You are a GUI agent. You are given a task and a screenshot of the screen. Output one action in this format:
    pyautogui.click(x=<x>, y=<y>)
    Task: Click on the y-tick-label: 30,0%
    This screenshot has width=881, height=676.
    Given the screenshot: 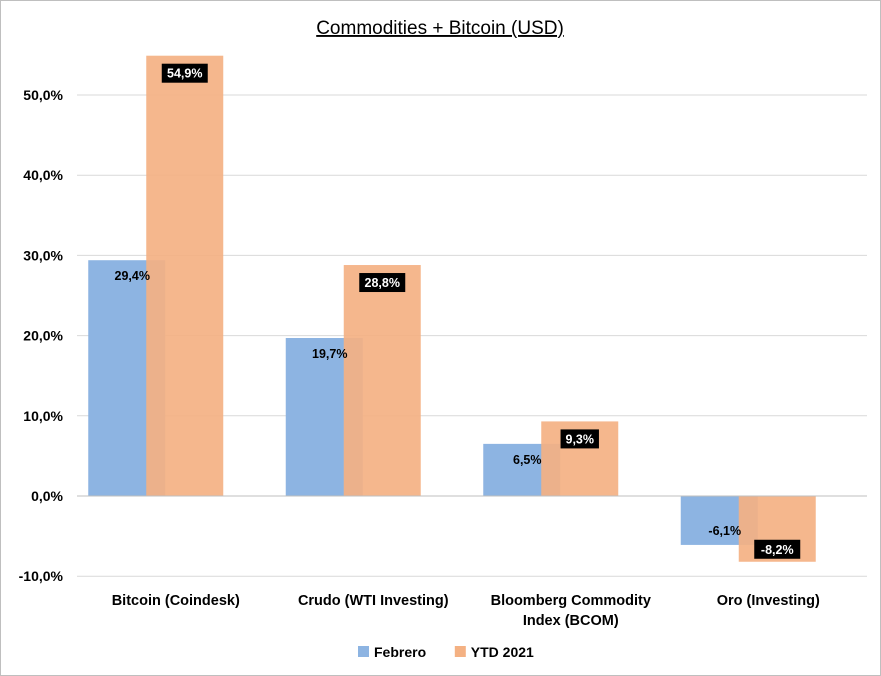 What is the action you would take?
    pyautogui.click(x=43, y=255)
    